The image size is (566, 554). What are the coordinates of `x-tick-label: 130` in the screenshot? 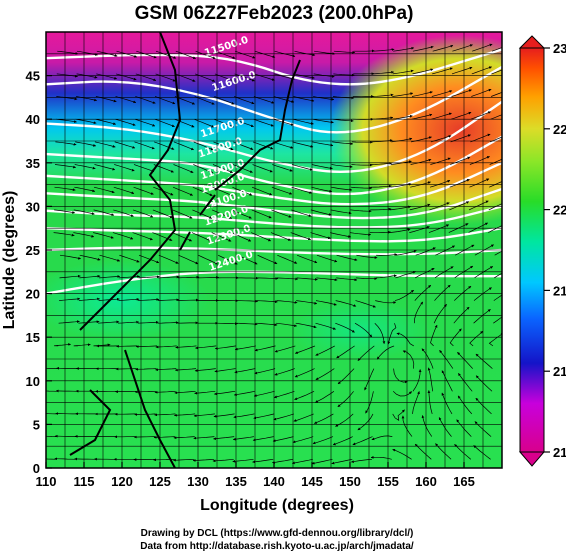 It's located at (198, 481).